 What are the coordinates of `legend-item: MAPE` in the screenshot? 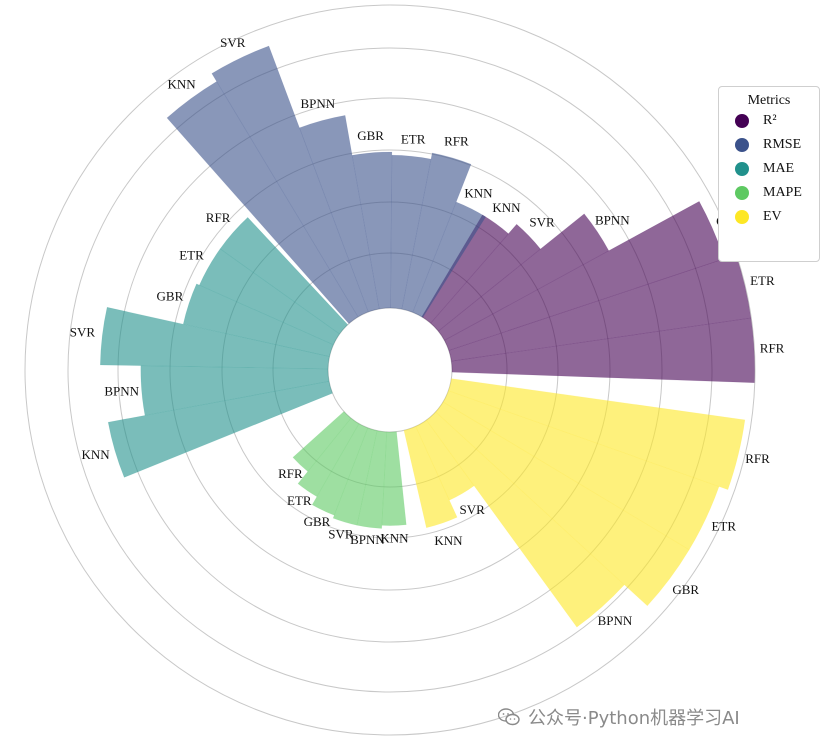 It's located at (777, 193).